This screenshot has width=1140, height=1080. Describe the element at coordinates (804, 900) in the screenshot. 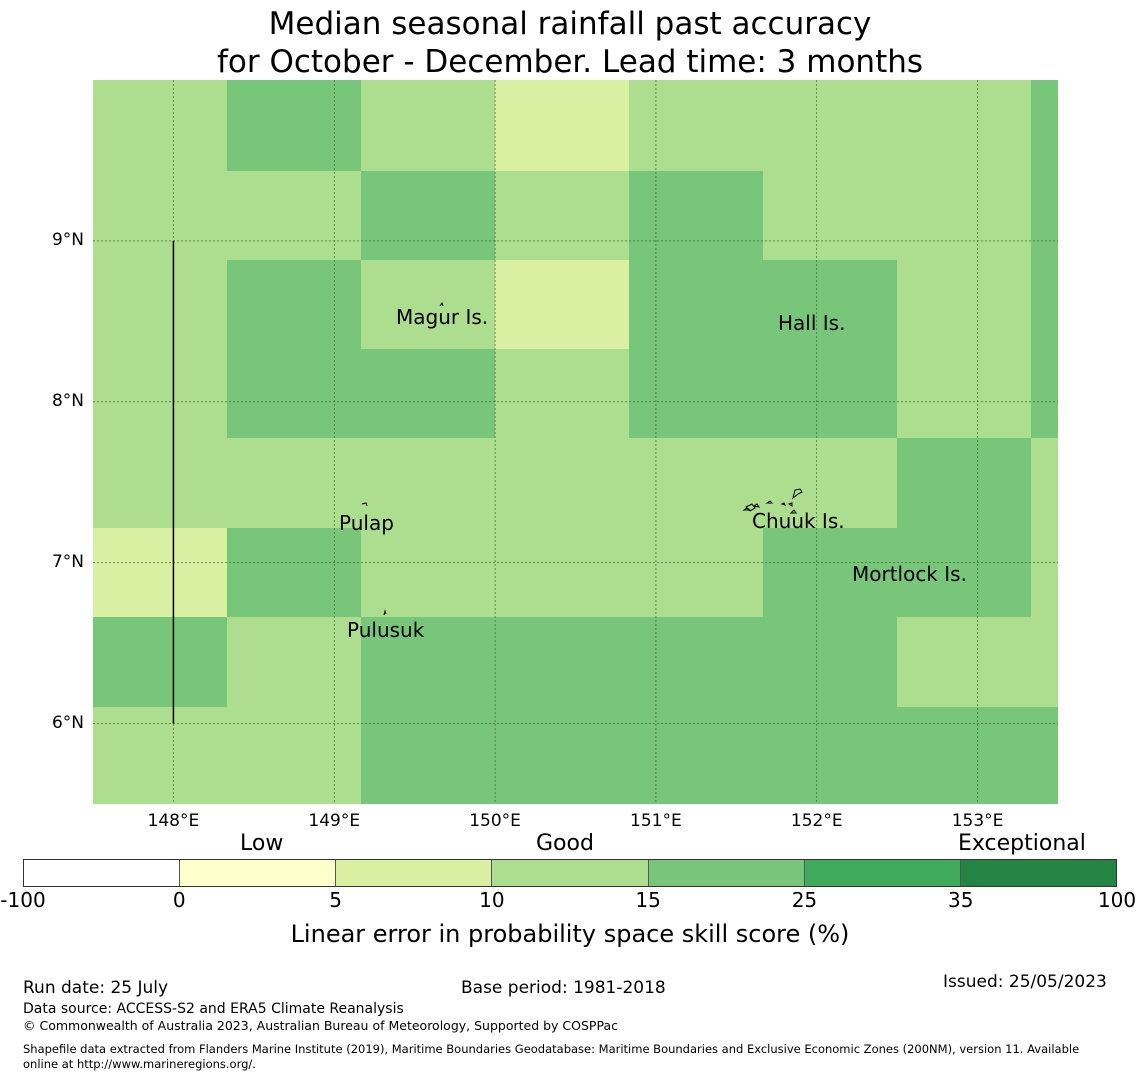

I see `legend-tick: 25` at that location.